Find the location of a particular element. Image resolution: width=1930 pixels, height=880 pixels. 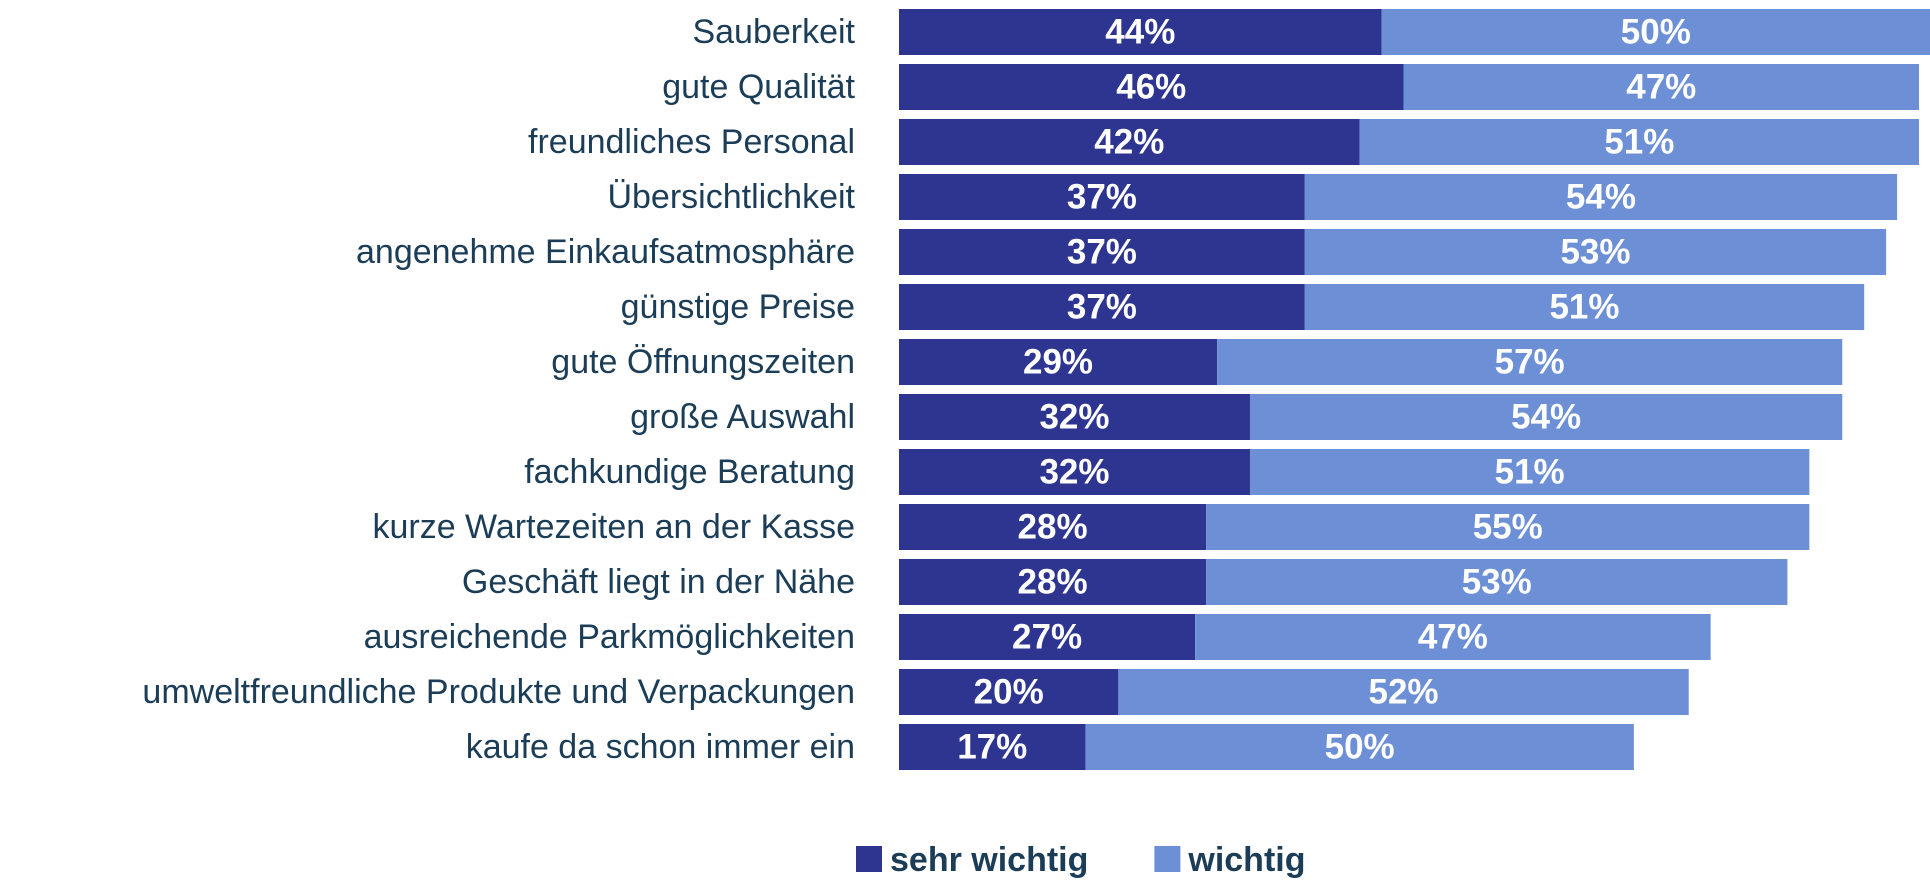

category-label: Übersichtlichkeit is located at coordinates (731, 197).